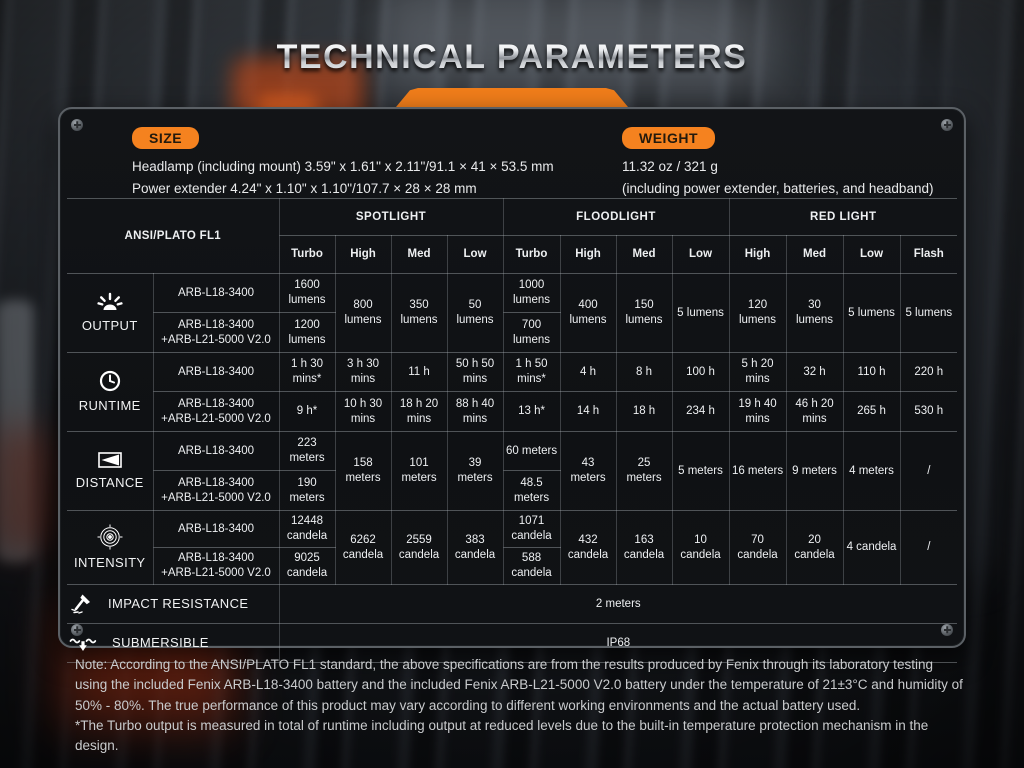  What do you see at coordinates (419, 471) in the screenshot?
I see `spec-cell: 101 meters` at bounding box center [419, 471].